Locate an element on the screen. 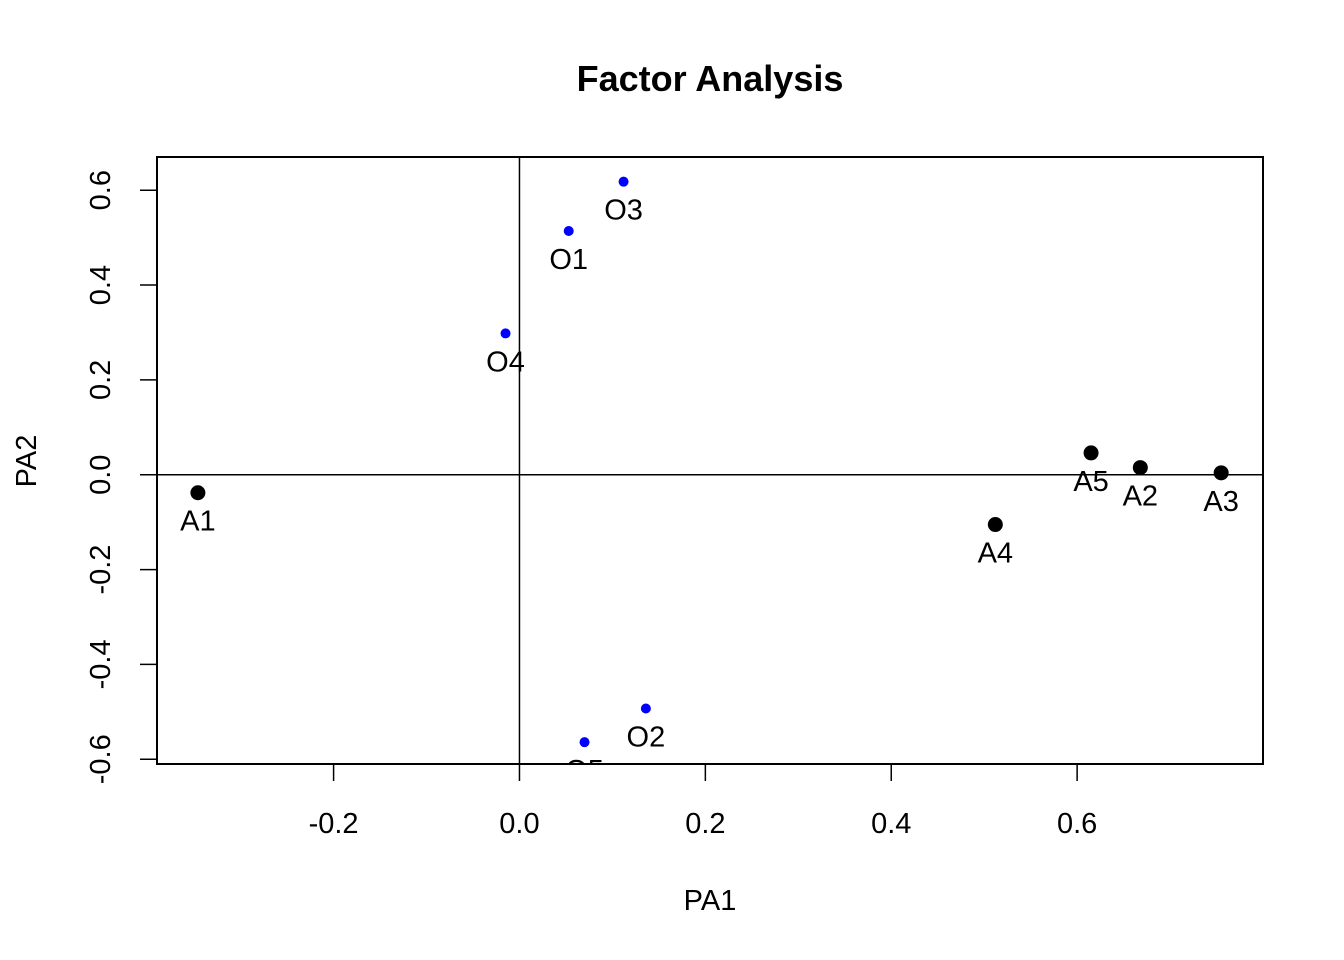  y-axis-title: PA2 is located at coordinates (27, 461).